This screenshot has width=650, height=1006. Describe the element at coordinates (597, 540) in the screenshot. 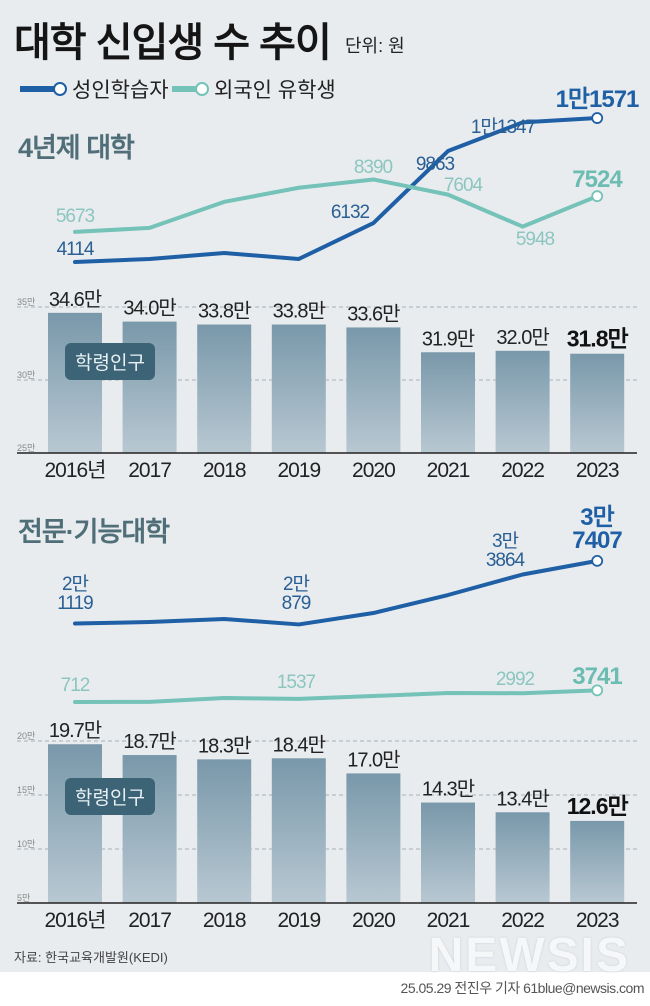

I see `data-label-line: 7407` at that location.